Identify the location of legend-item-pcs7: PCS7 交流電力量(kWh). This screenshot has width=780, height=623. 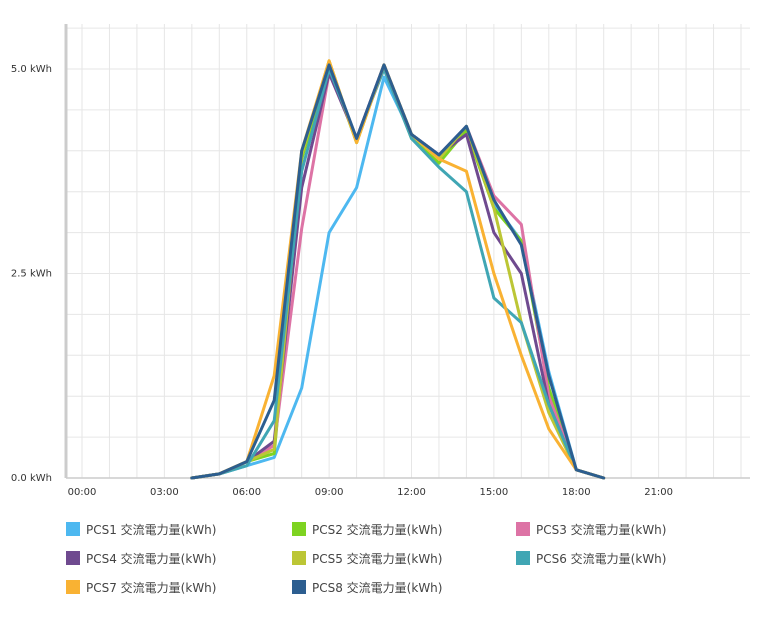
(141, 587).